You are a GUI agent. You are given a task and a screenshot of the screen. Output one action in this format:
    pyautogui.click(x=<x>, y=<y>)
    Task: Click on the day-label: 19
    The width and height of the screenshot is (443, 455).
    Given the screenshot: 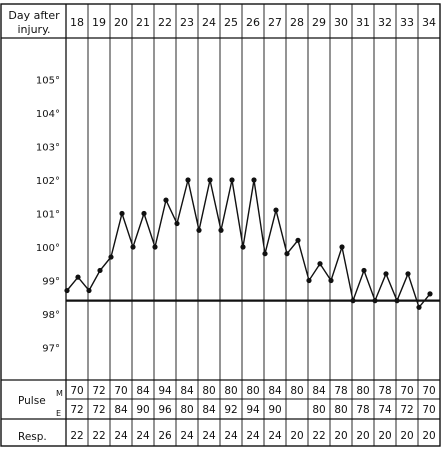 What is the action you would take?
    pyautogui.click(x=99, y=22)
    